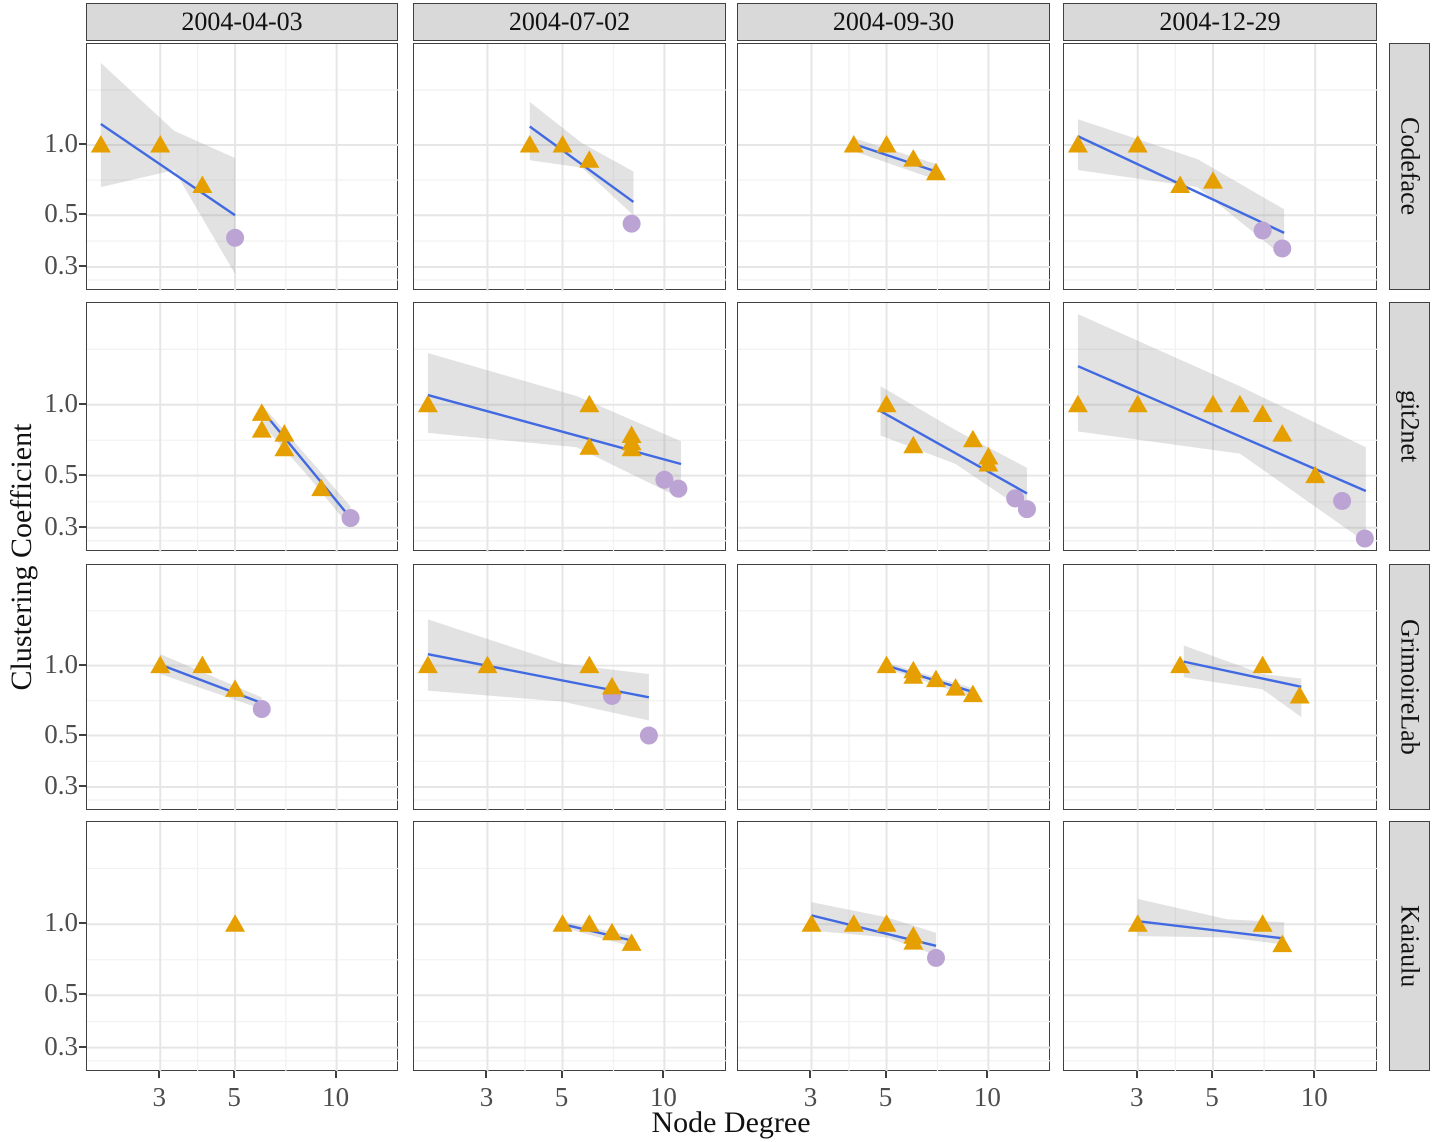 This screenshot has width=1437, height=1142. Describe the element at coordinates (893, 22) in the screenshot. I see `facet-col-label-2004-09-30: 2004-09-30` at that location.